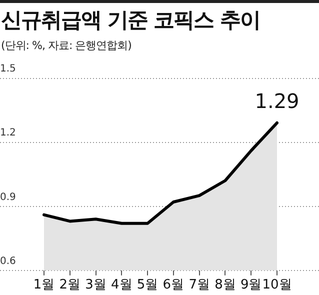 The width and height of the screenshot is (319, 295). I want to click on x-tick-label: 10월, so click(277, 285).